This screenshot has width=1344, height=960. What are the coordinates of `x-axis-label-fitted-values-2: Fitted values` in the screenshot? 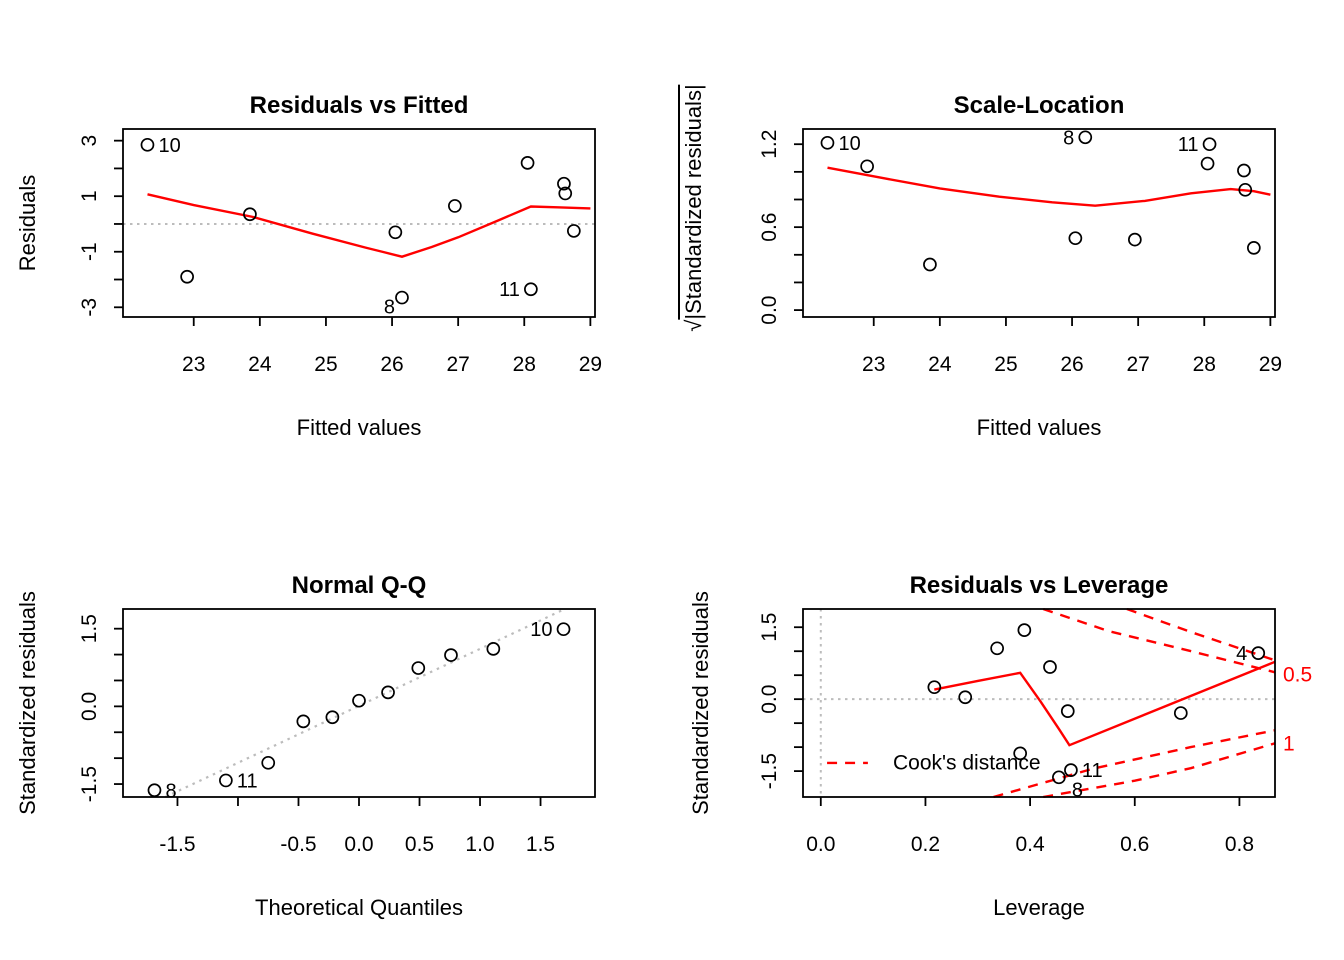 It's located at (1039, 427).